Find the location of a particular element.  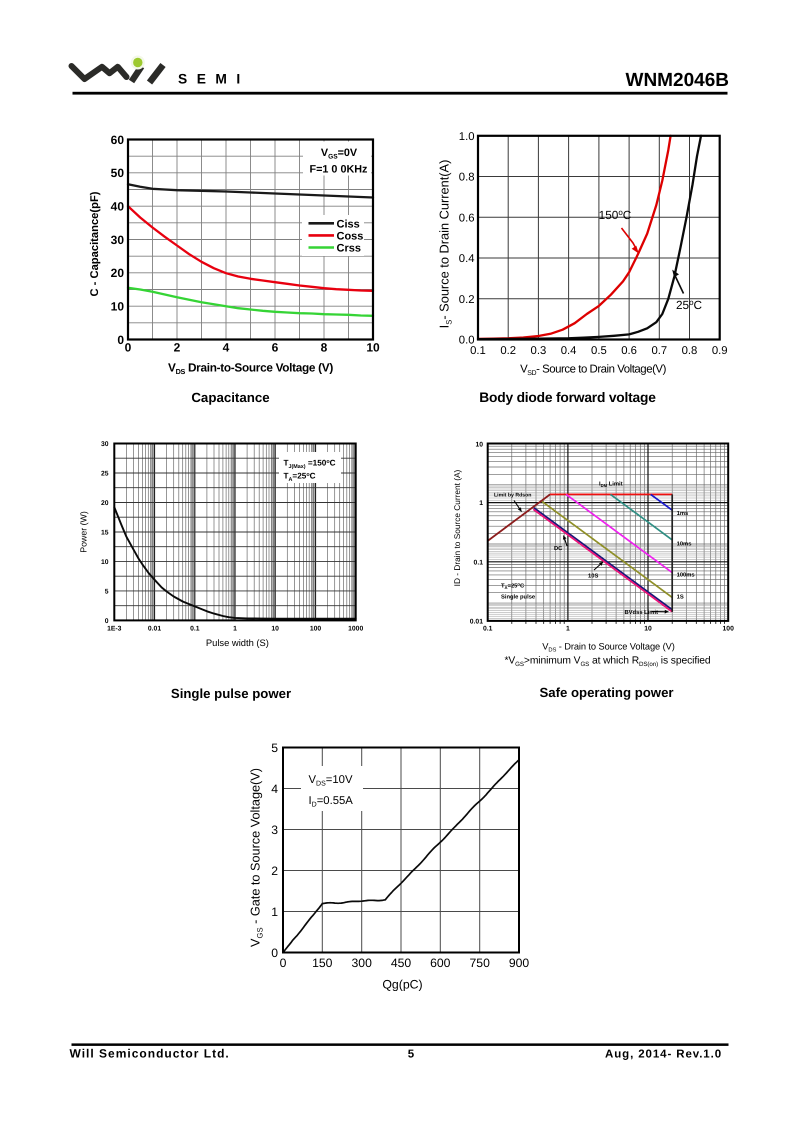

svg-text: 10ms is located at coordinates (684, 544).